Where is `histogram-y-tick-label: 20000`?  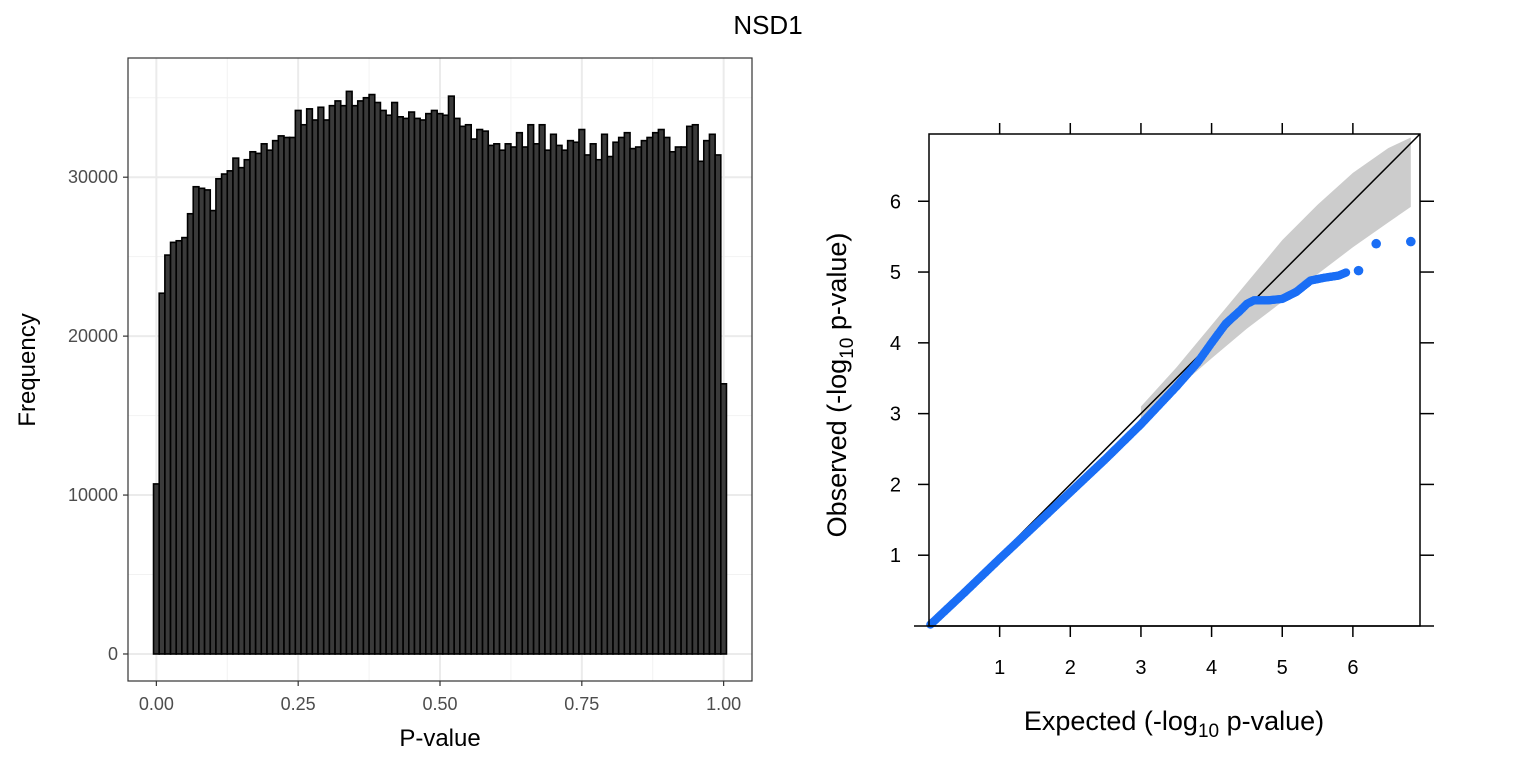 histogram-y-tick-label: 20000 is located at coordinates (93, 336).